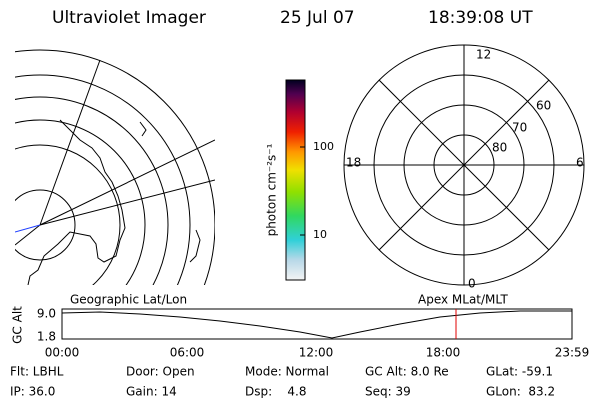  I want to click on alt-curve, so click(316, 324).